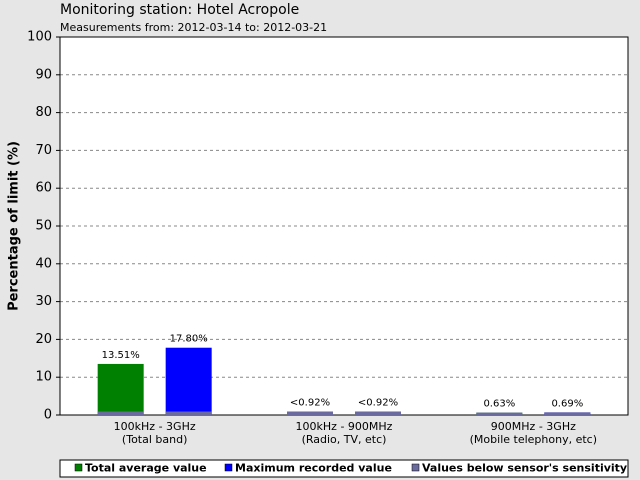  I want to click on y-tick-label: 100, so click(39, 37).